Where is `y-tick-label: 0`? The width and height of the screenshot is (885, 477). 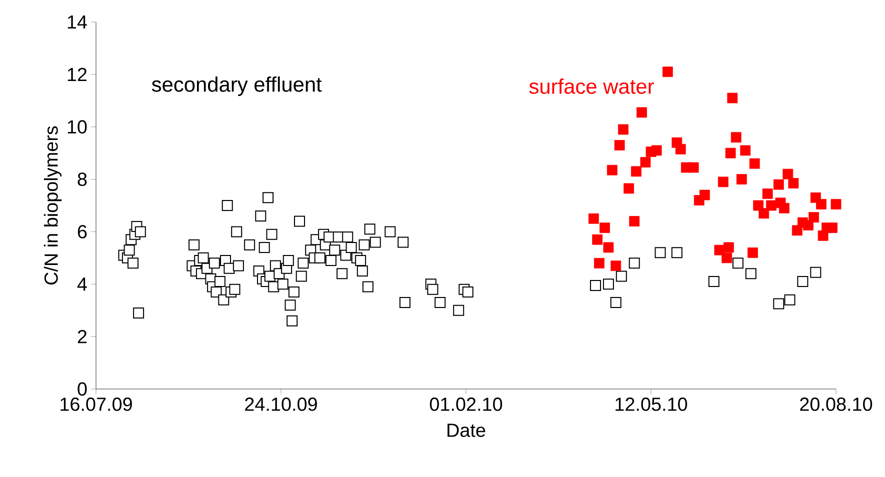 y-tick-label: 0 is located at coordinates (82, 389).